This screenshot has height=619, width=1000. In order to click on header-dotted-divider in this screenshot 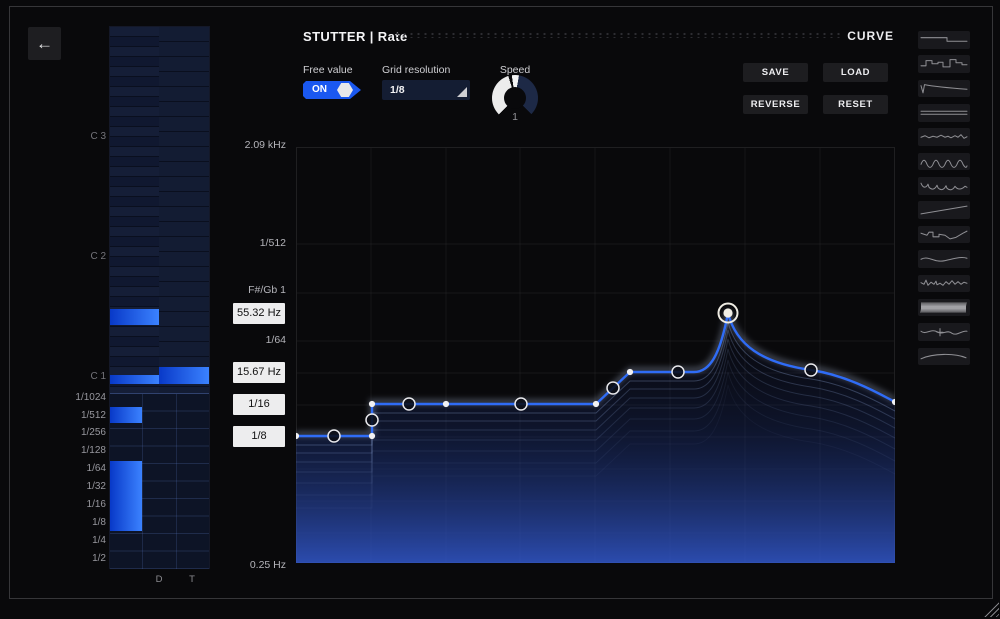, I will do `click(619, 35)`.